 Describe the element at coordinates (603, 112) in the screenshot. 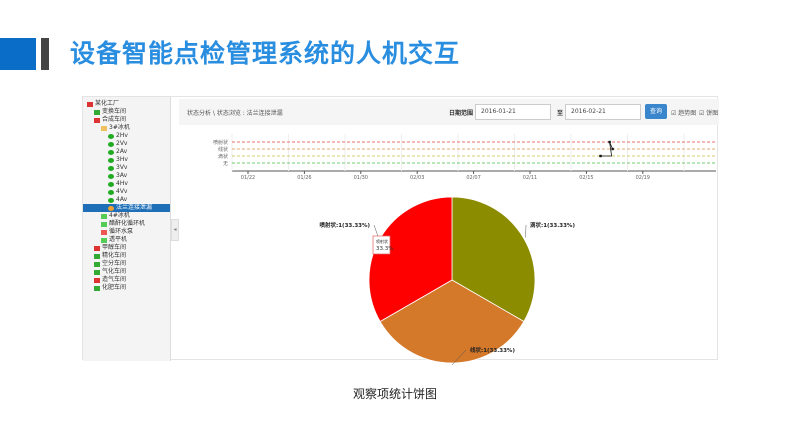

I see `end-date-input: 2016-02-21` at that location.